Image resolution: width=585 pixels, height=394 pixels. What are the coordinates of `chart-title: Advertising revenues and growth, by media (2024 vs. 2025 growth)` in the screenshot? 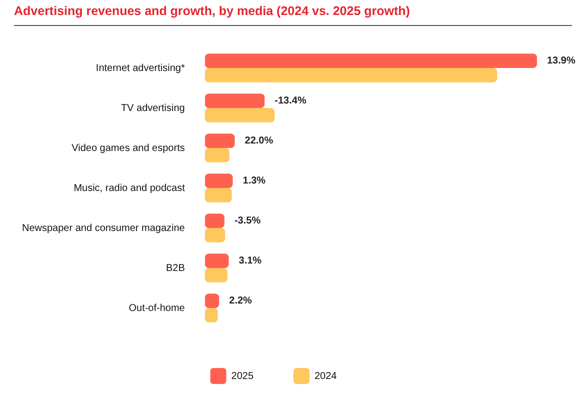 It's located at (212, 11).